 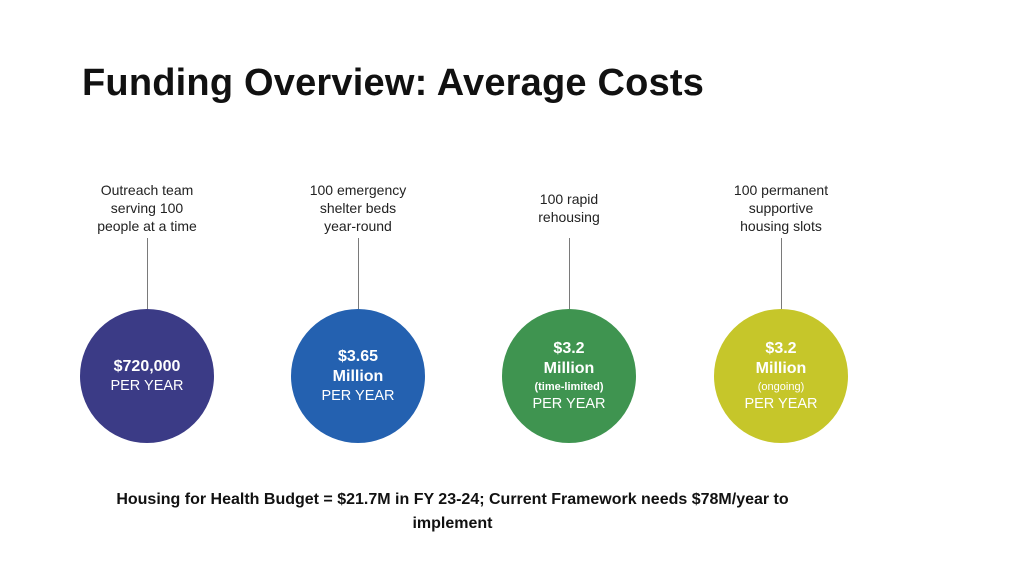 I want to click on item-label: 100 emergency shelter beds year-round, so click(x=358, y=208).